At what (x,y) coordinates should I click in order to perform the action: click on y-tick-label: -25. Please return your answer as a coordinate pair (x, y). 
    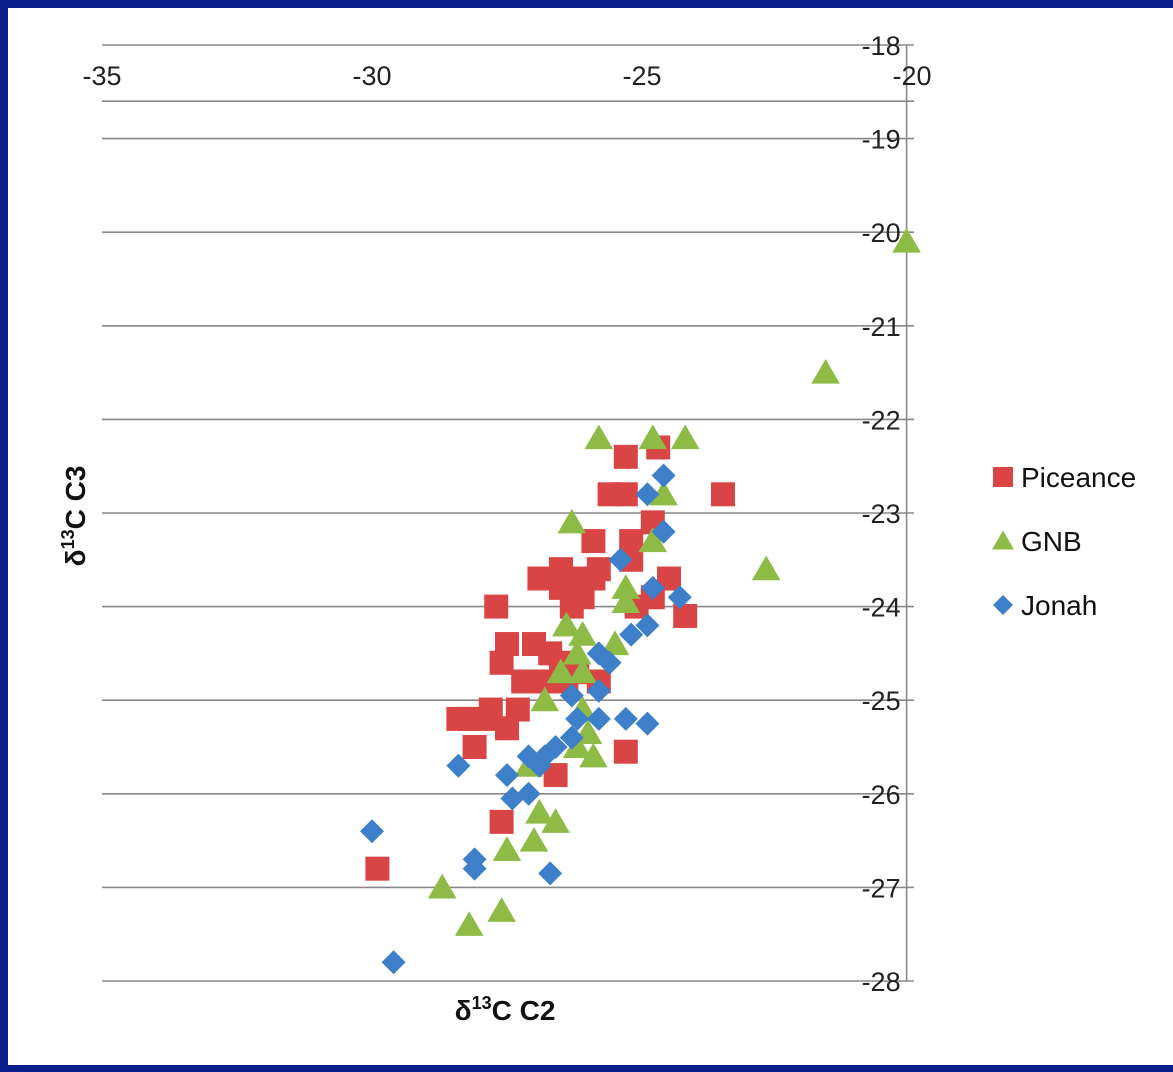
    Looking at the image, I should click on (881, 701).